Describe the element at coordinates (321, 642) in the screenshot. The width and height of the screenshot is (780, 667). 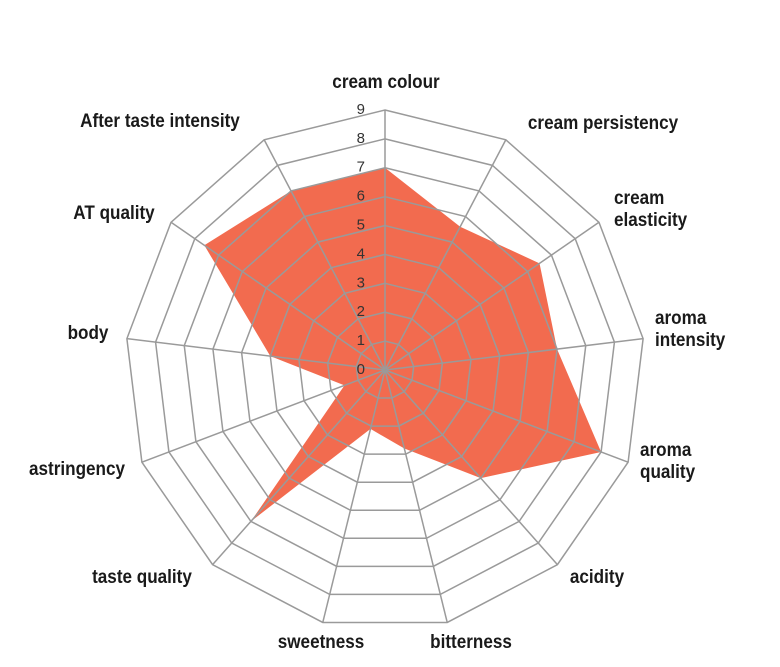
I see `category-label: sweetness` at that location.